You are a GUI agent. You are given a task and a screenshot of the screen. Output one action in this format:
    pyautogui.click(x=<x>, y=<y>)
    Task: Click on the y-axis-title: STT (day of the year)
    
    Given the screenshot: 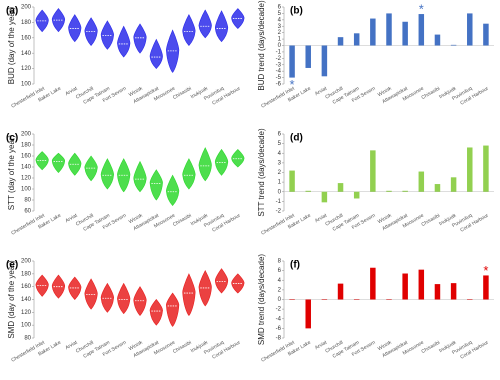 What is the action you would take?
    pyautogui.click(x=11, y=172)
    